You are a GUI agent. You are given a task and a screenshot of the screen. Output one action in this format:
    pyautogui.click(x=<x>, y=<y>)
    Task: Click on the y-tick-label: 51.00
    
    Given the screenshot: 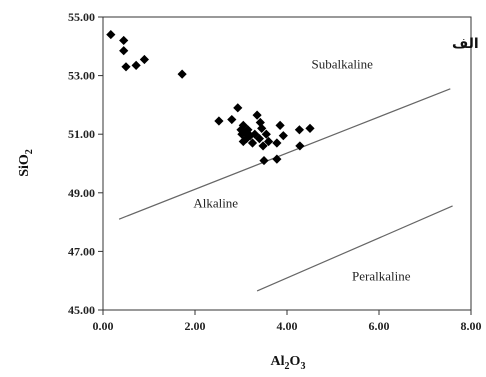 What is the action you would take?
    pyautogui.click(x=81, y=134)
    